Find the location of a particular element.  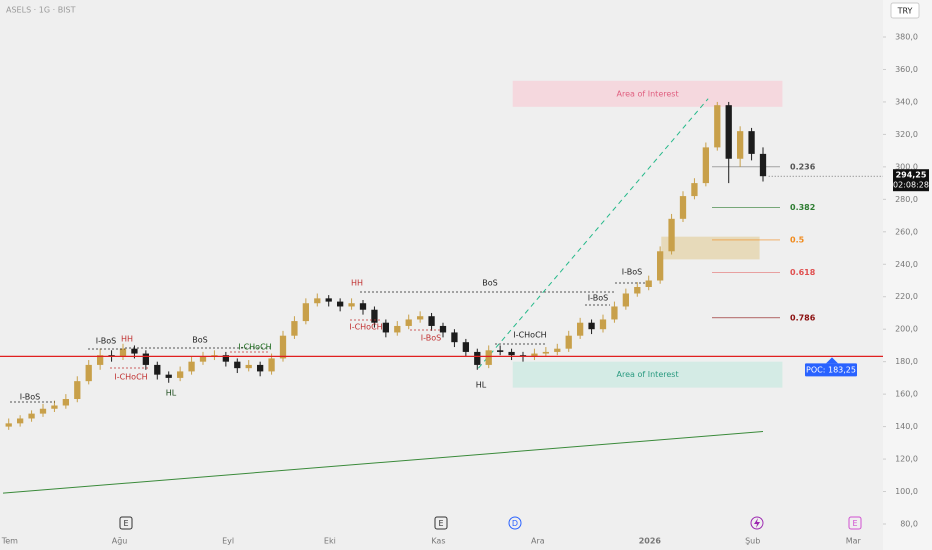

y-tick-label: 220,0 is located at coordinates (906, 296).